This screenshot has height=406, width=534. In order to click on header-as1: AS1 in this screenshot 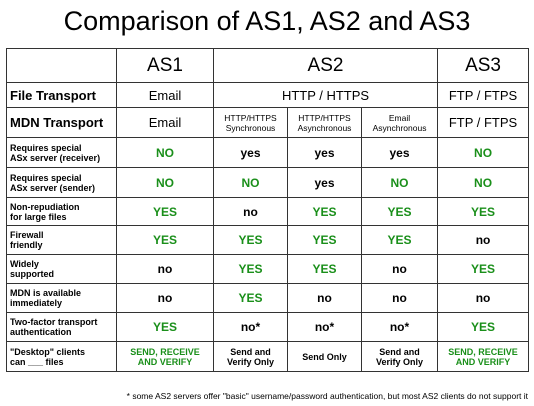, I will do `click(165, 65)`.